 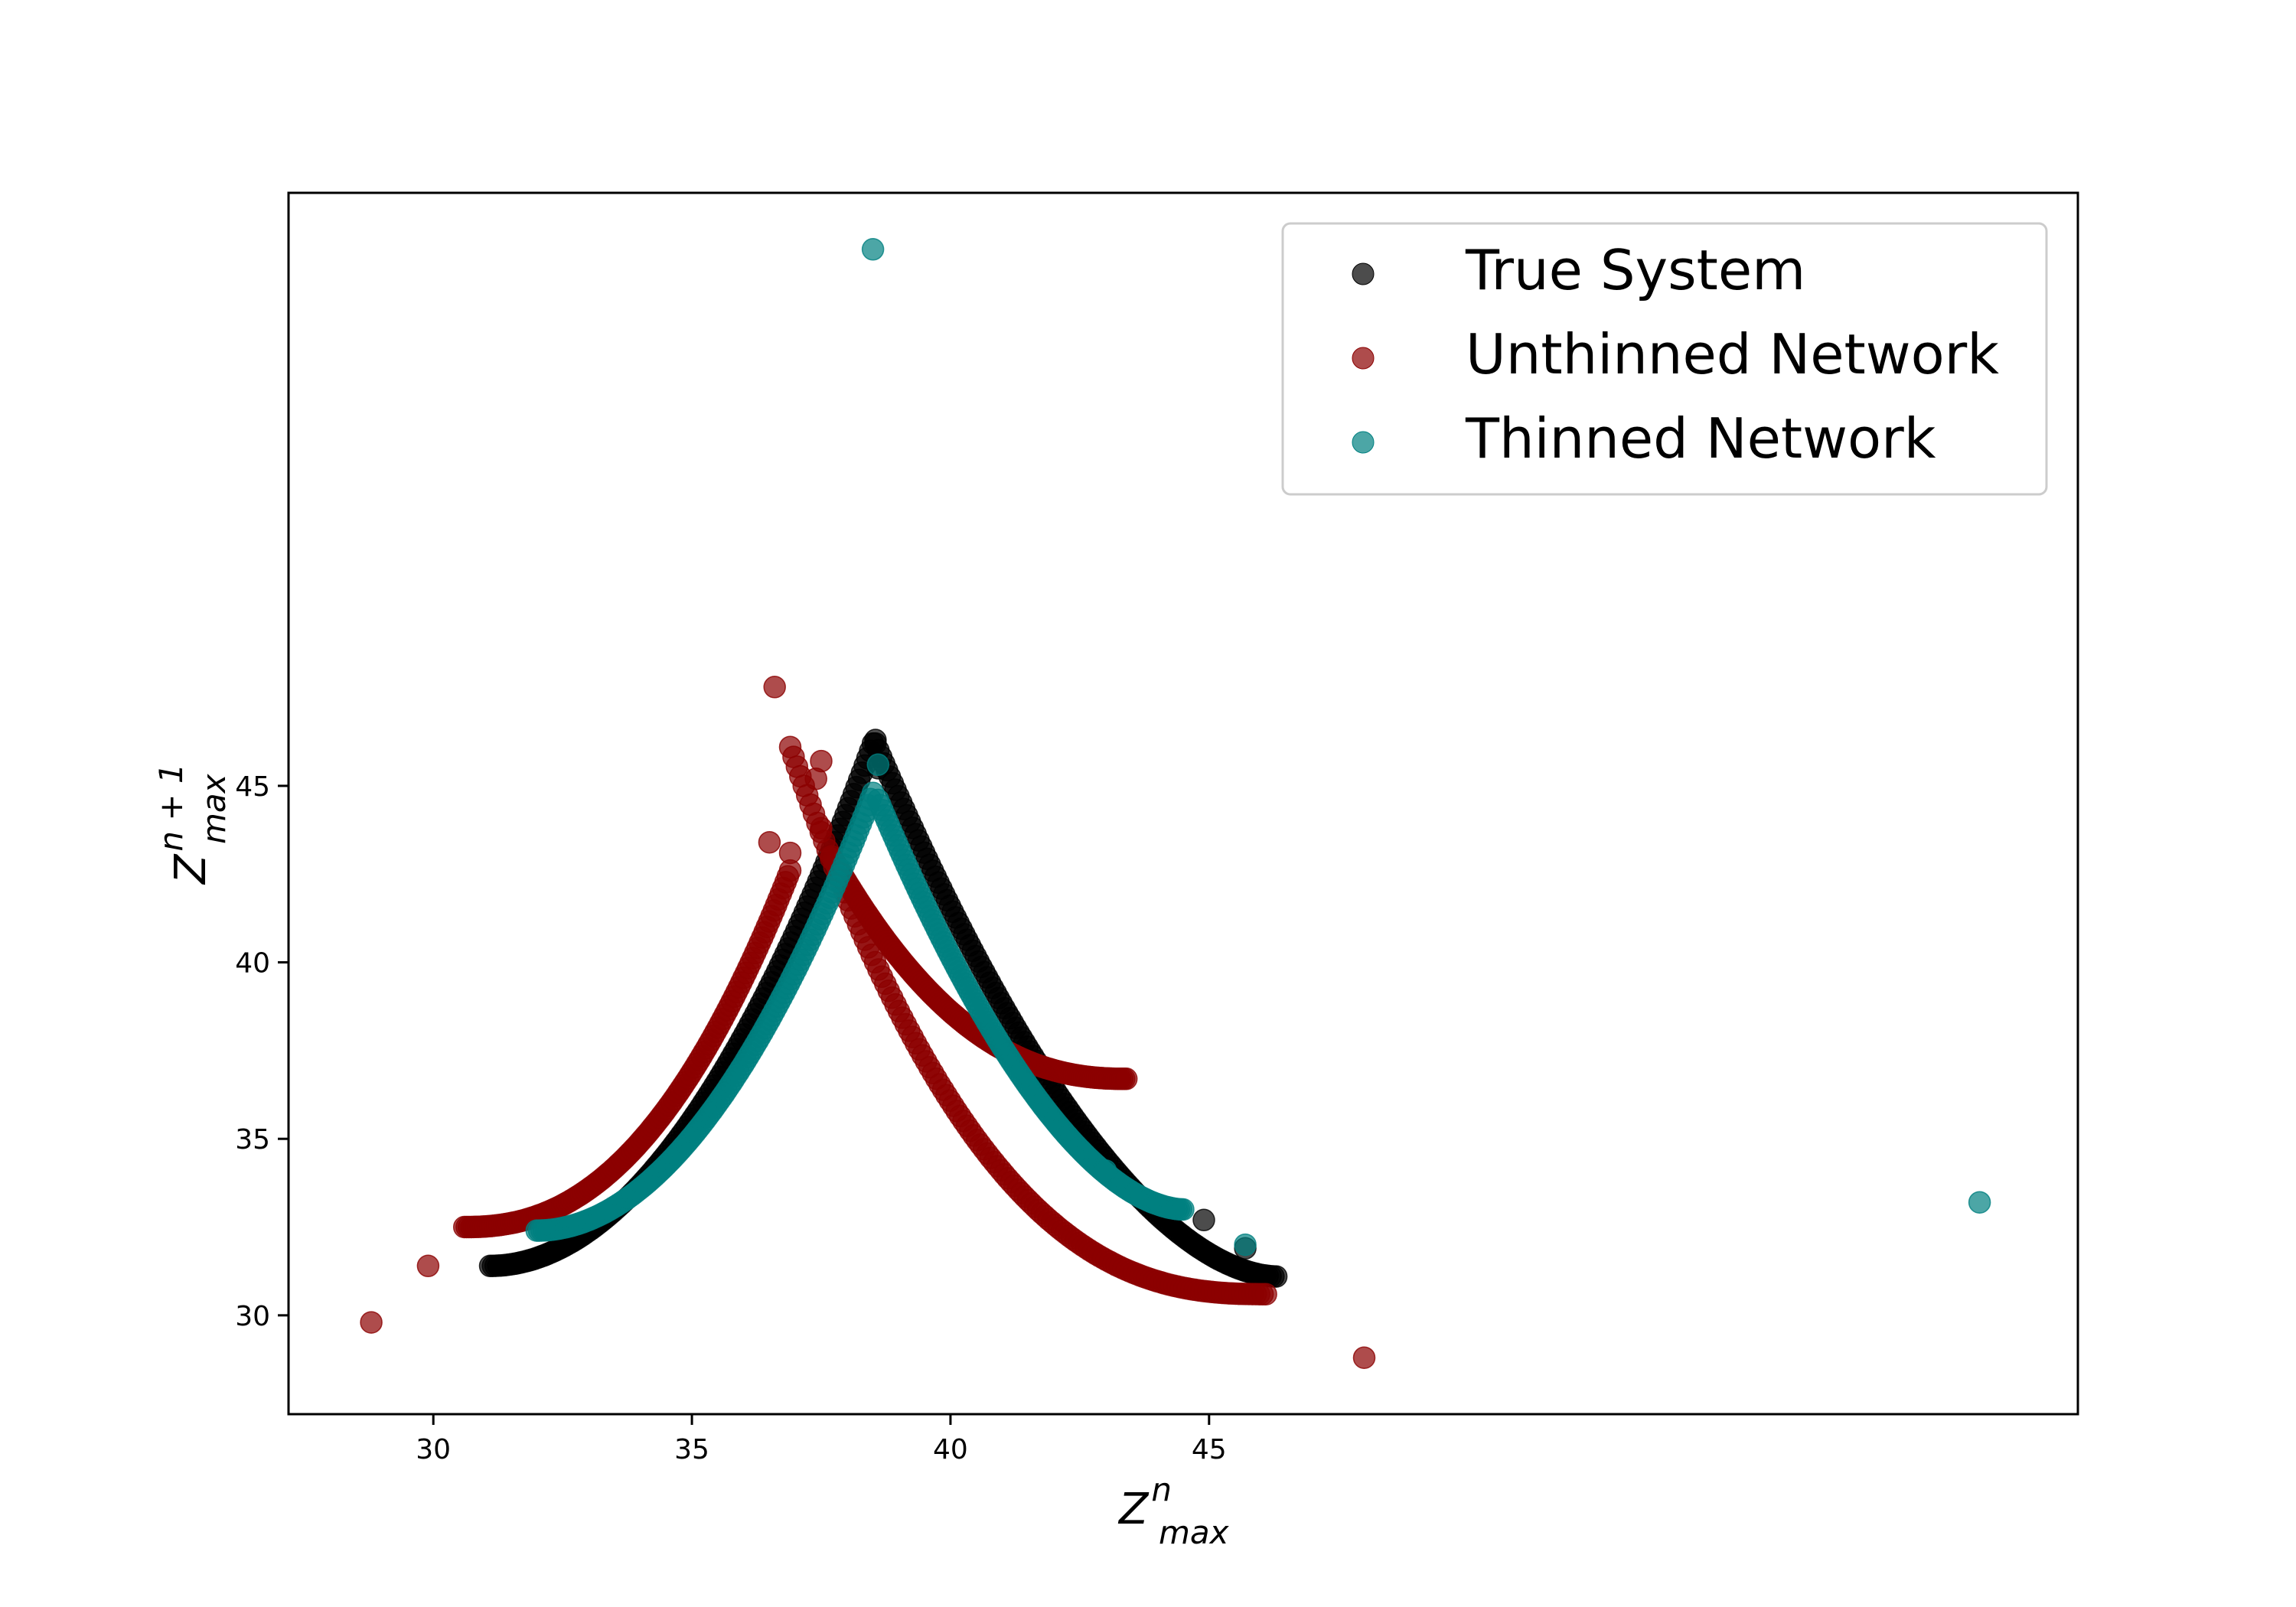 What do you see at coordinates (1363, 442) in the screenshot?
I see `legend-marker-thinned-network` at bounding box center [1363, 442].